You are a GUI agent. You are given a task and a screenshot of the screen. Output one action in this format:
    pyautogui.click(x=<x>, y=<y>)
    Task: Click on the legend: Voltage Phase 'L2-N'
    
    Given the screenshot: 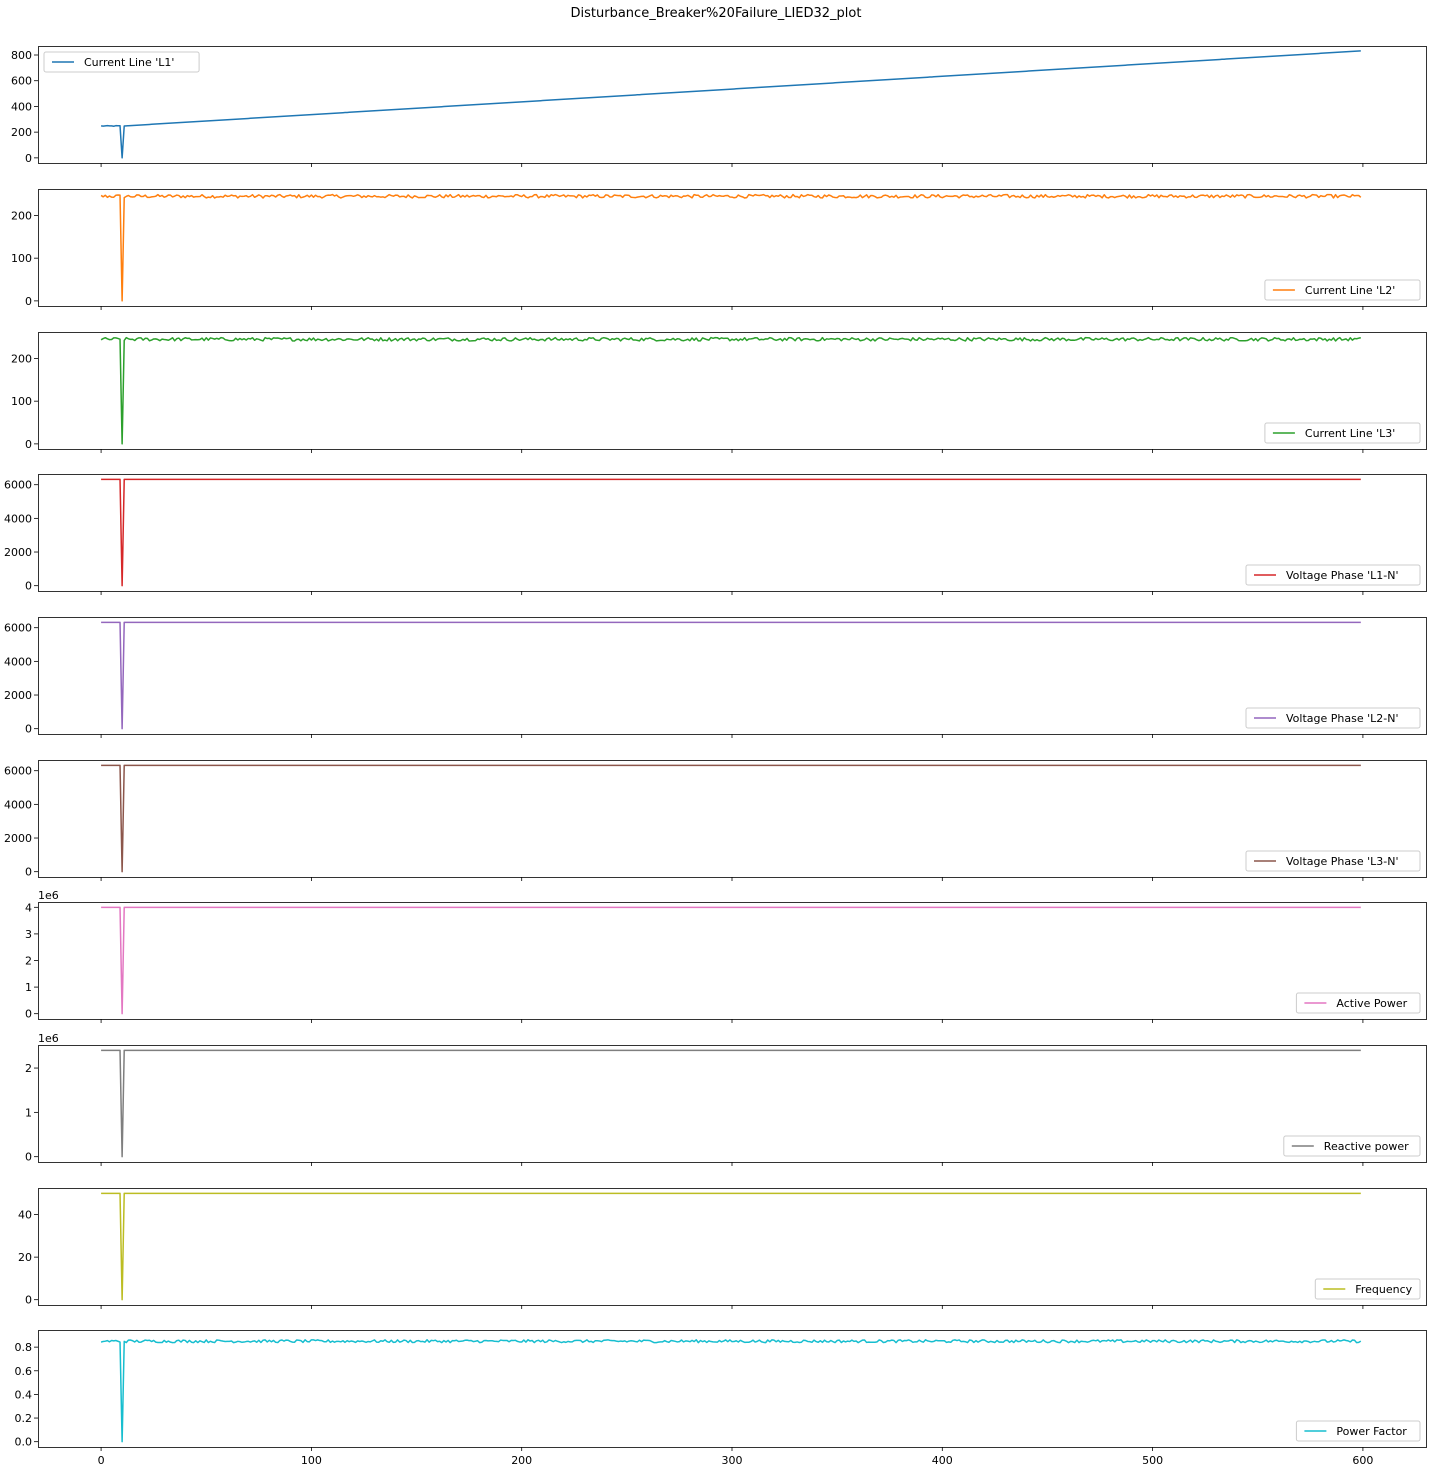 What is the action you would take?
    pyautogui.click(x=1333, y=718)
    